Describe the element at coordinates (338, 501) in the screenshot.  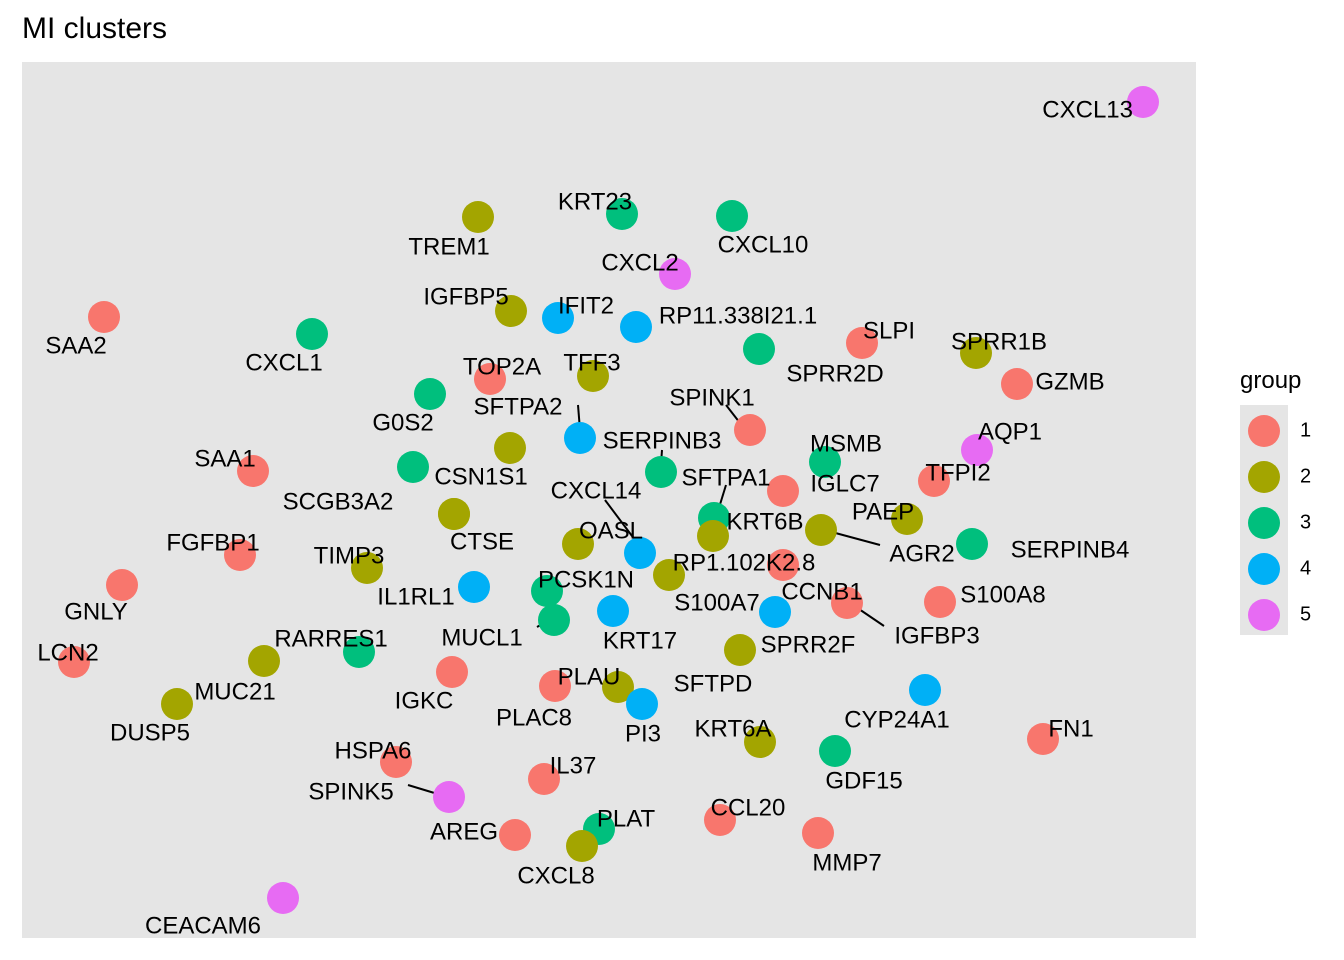
I see `label-scgb3a2: SCGB3A2` at that location.